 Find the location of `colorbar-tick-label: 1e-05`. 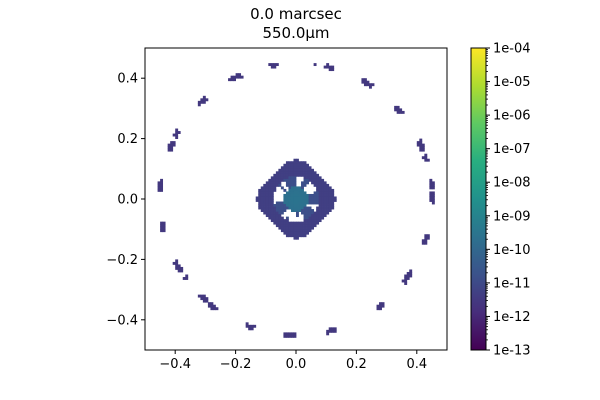

colorbar-tick-label: 1e-05 is located at coordinates (512, 82).